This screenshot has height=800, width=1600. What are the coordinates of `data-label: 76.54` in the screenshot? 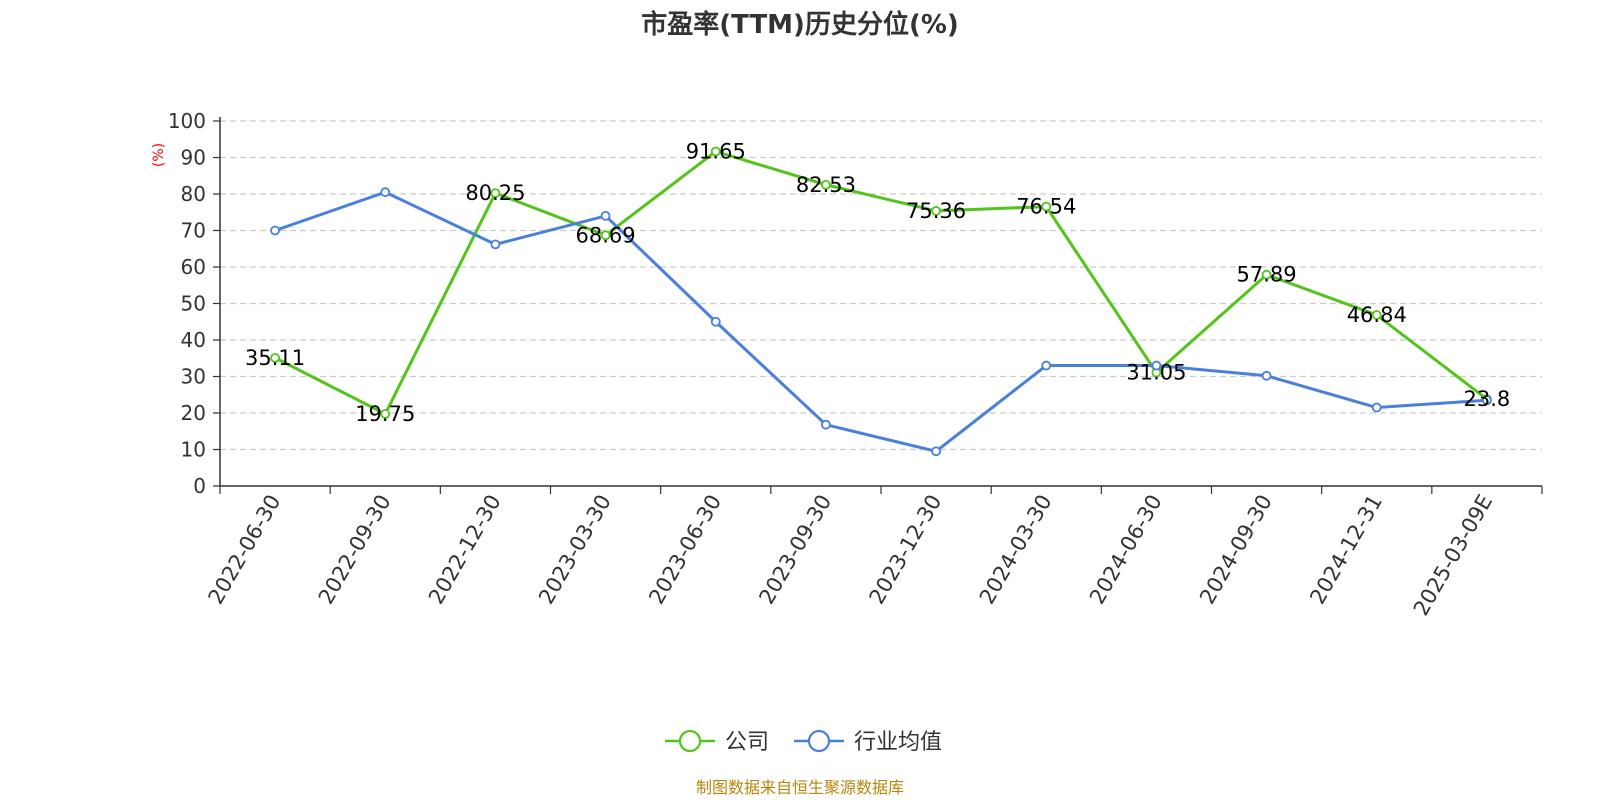 It's located at (1046, 207).